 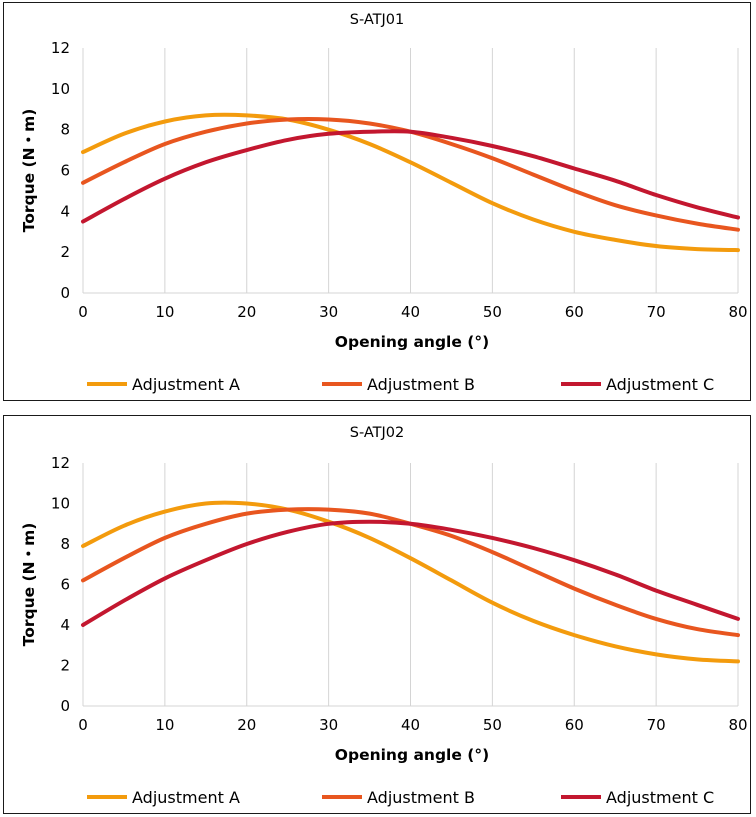 What do you see at coordinates (377, 433) in the screenshot?
I see `chart-title: S-ATJ02` at bounding box center [377, 433].